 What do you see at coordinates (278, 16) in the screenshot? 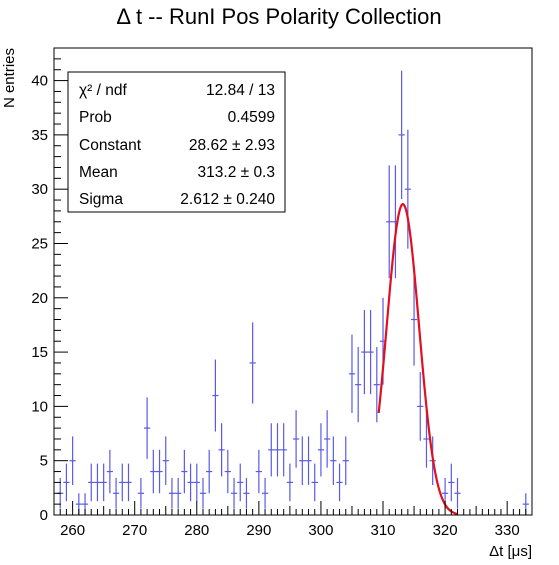
I see `chart-title: Δ t -- RunI Pos Polarity Collection` at bounding box center [278, 16].